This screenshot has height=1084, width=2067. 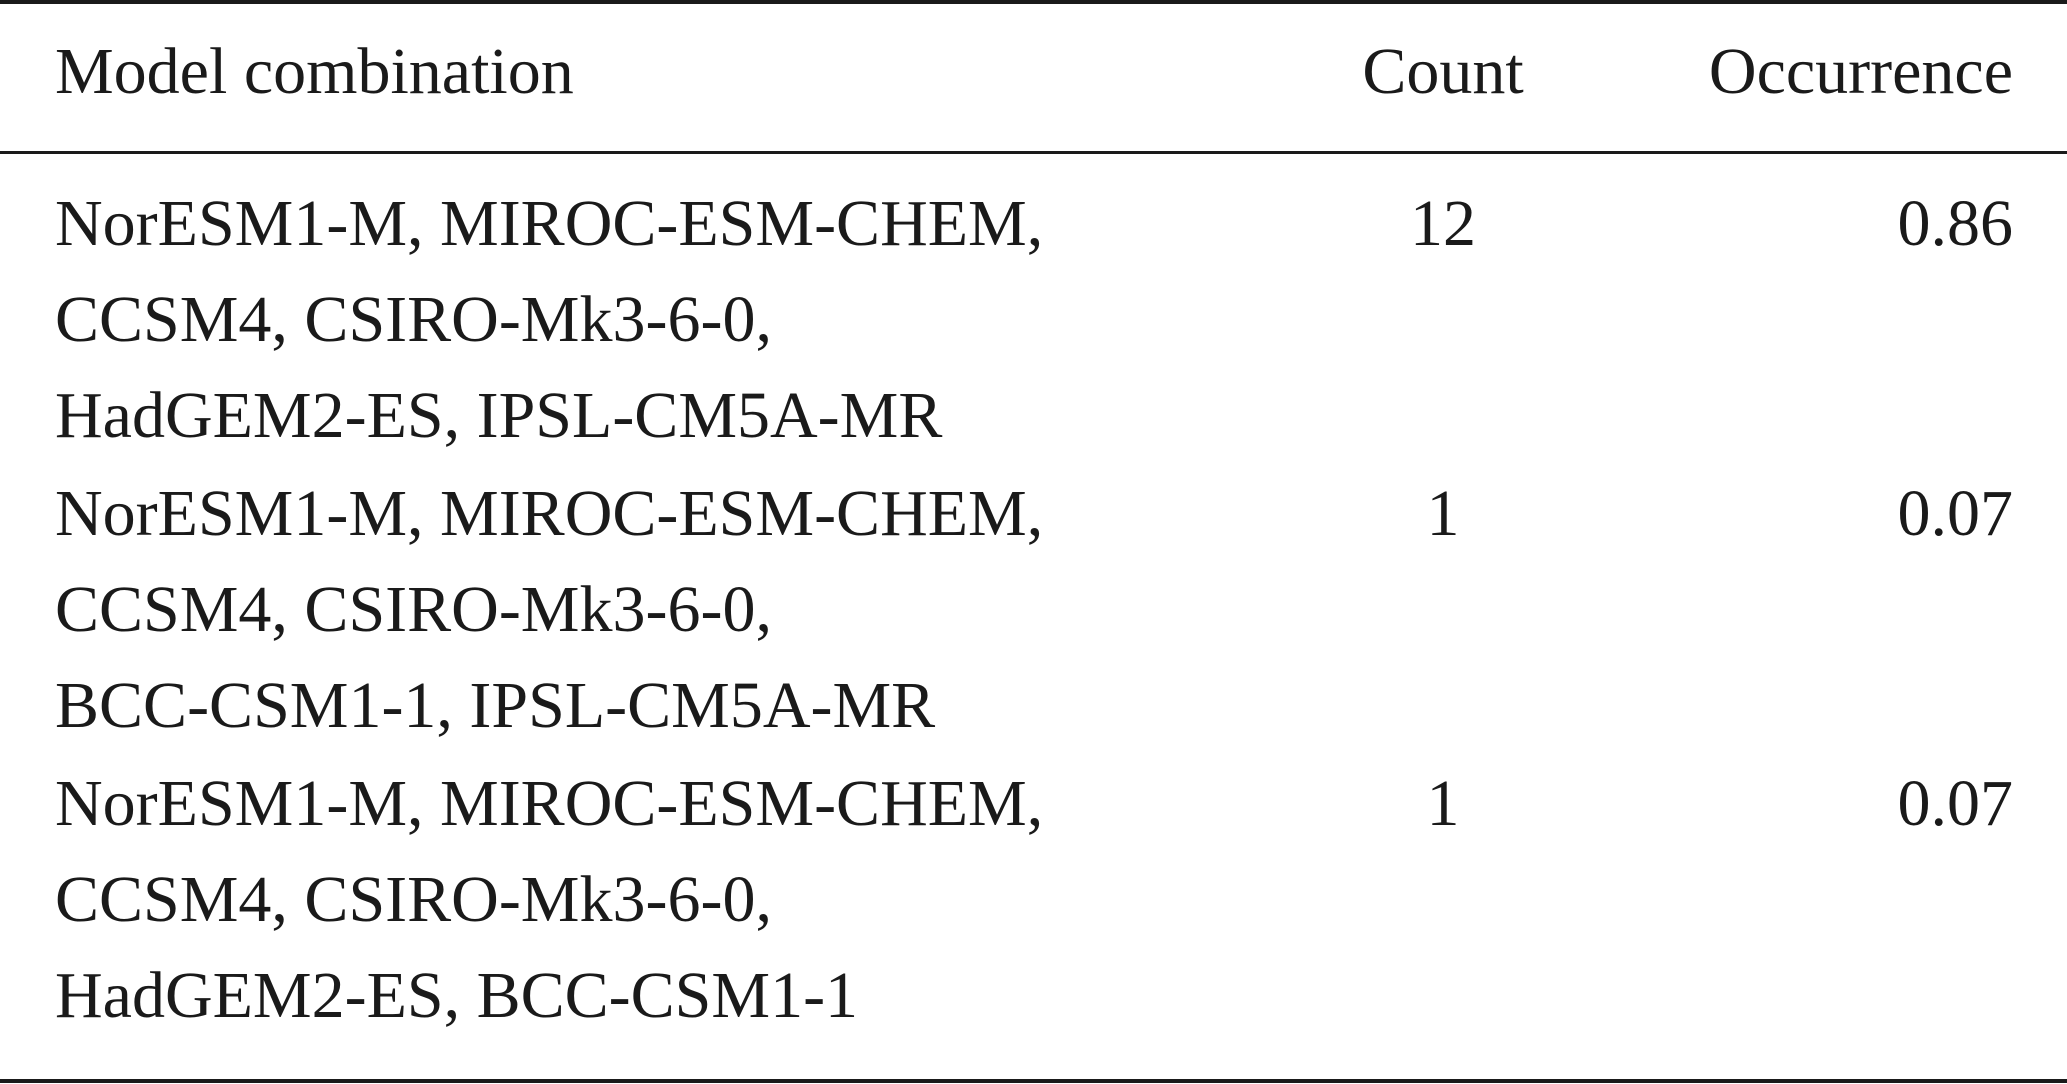 What do you see at coordinates (314, 71) in the screenshot?
I see `header-cell: Model combination` at bounding box center [314, 71].